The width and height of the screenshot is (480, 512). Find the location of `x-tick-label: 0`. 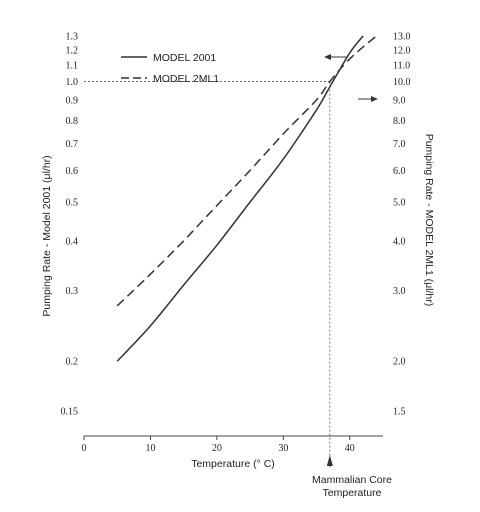

x-tick-label: 0 is located at coordinates (84, 448).